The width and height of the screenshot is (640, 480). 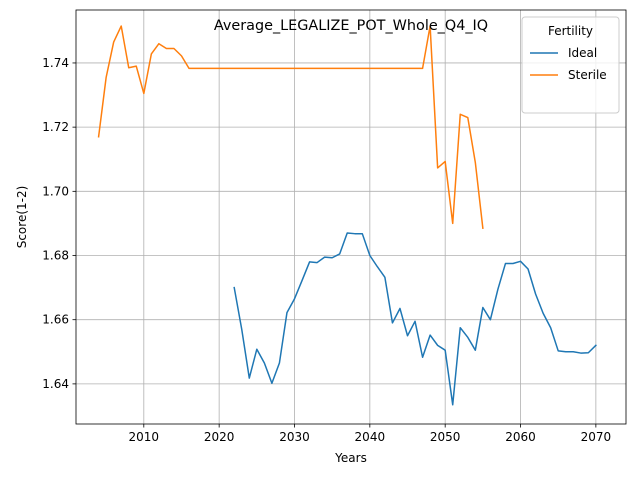 I want to click on x-tick-label: 2010, so click(x=144, y=437).